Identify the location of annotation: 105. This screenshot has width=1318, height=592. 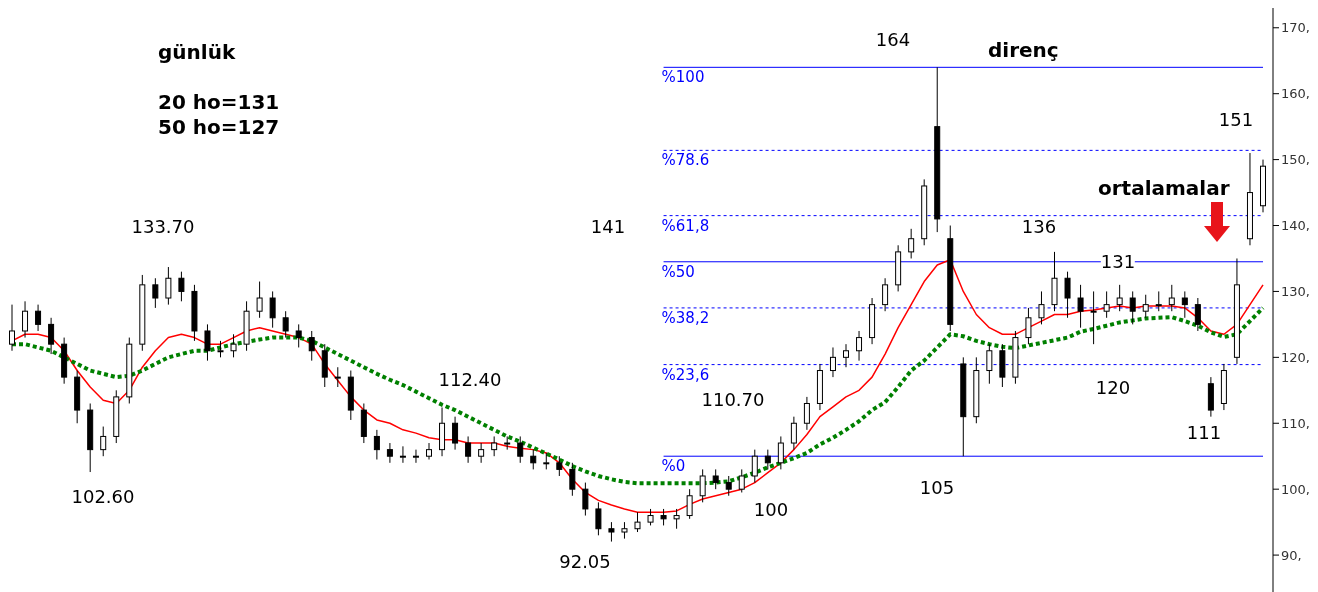
(937, 488).